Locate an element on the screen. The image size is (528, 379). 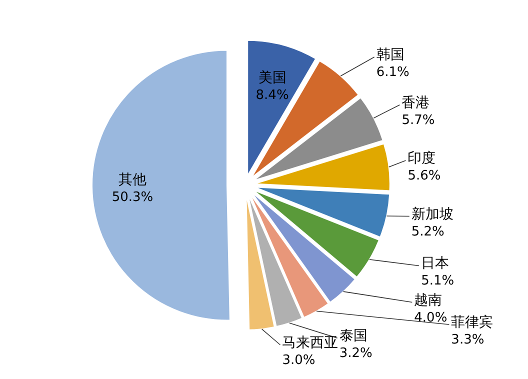
slice-label: 菲律宾 is located at coordinates (472, 322).